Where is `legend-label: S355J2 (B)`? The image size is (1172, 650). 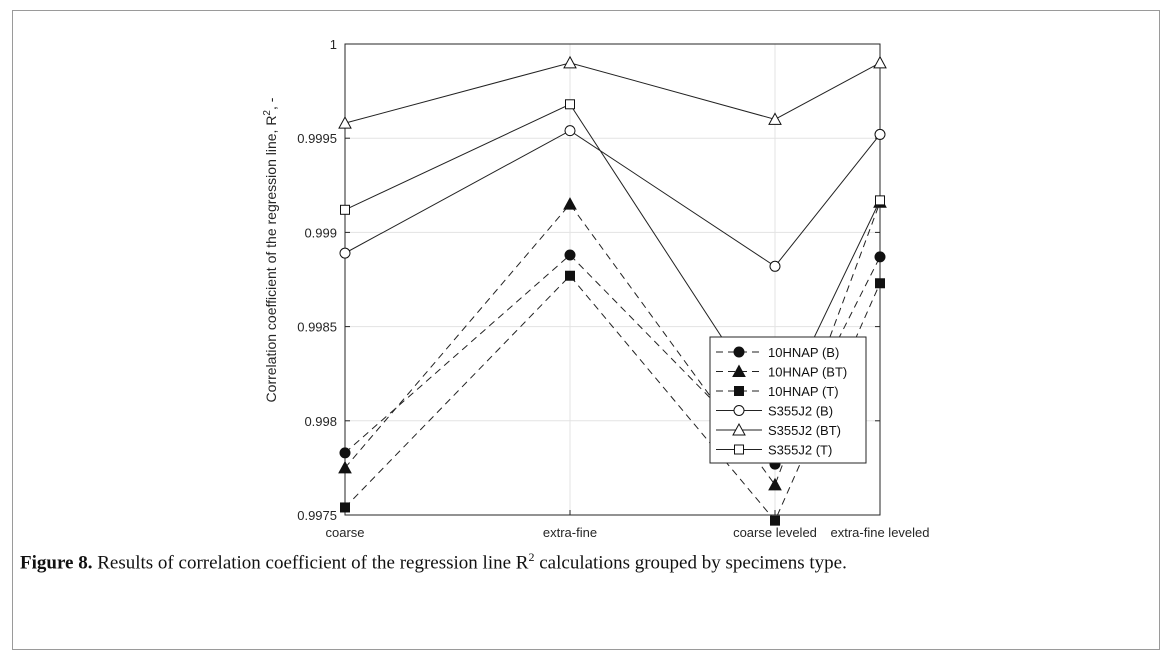
legend-label: S355J2 (B) is located at coordinates (800, 411).